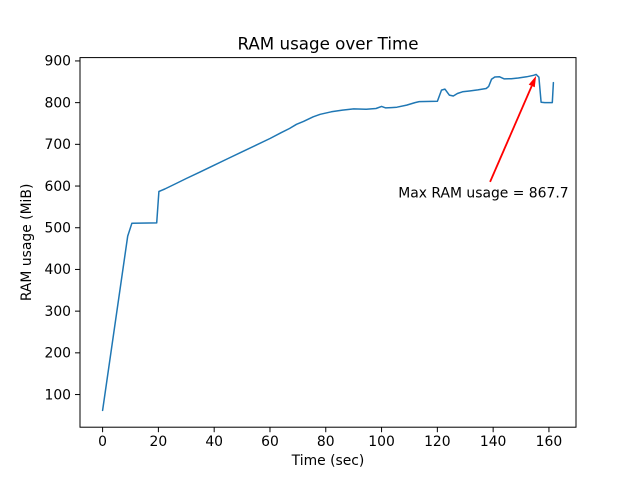 The height and width of the screenshot is (480, 640). I want to click on y-tick-label: 100, so click(57, 395).